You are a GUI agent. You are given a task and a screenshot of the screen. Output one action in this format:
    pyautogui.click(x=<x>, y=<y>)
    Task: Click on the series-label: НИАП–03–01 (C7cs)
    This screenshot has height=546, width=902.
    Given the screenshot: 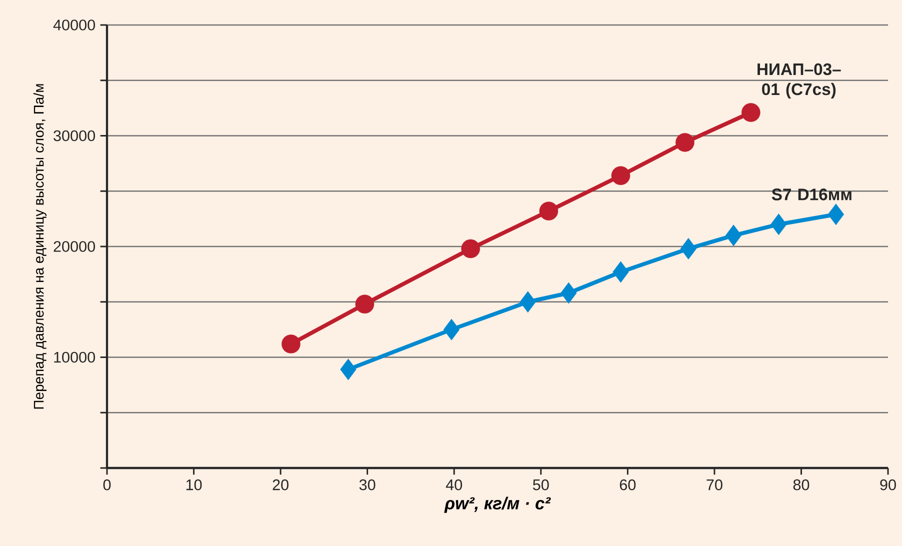 What is the action you would take?
    pyautogui.click(x=799, y=80)
    